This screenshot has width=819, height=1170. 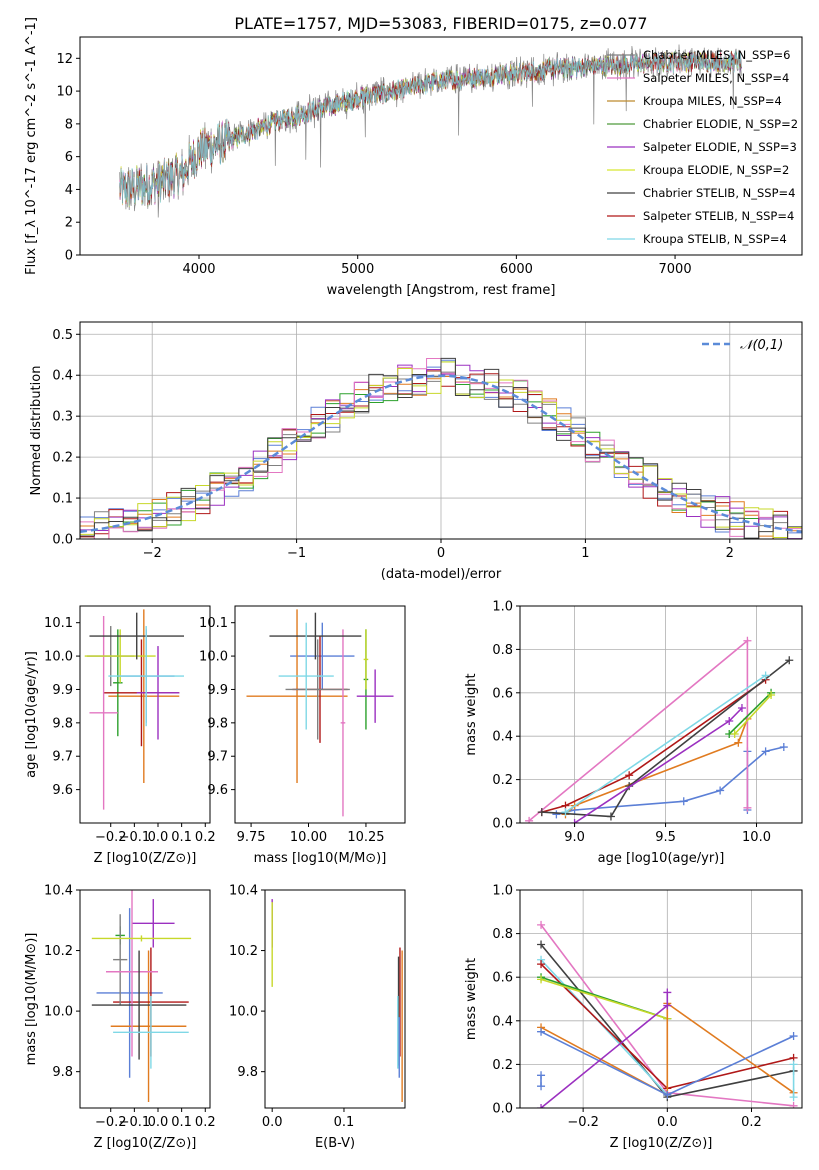 I want to click on legend-entry: Chabrier STELIB, N_SSP=4, so click(x=719, y=193).